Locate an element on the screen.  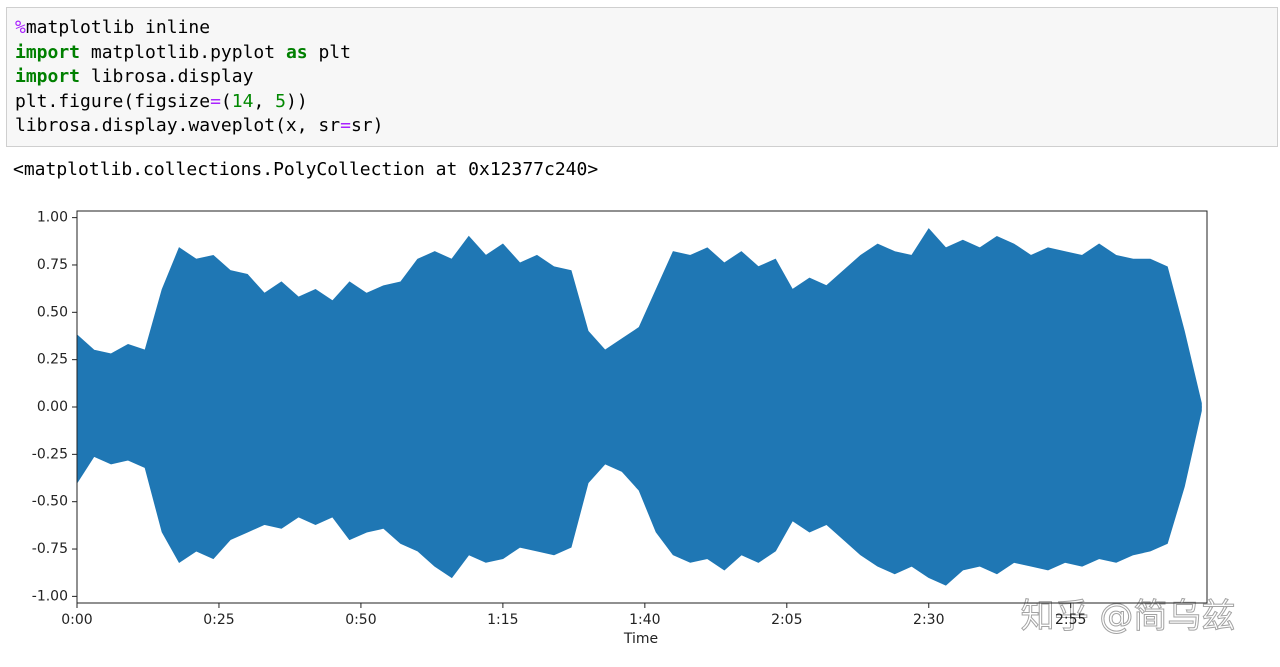
y-tick-label: -0.50 is located at coordinates (50, 502).